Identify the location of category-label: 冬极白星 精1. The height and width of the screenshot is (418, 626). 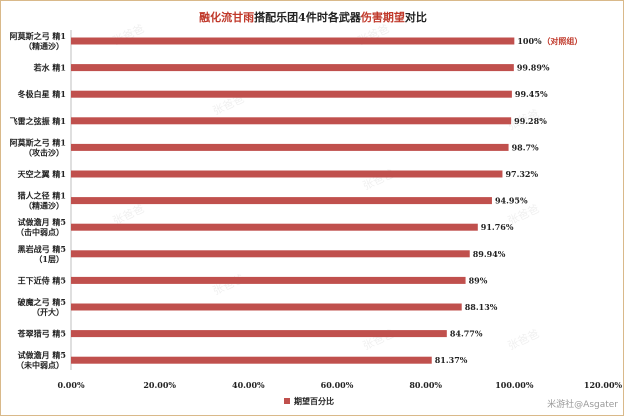
(42, 94).